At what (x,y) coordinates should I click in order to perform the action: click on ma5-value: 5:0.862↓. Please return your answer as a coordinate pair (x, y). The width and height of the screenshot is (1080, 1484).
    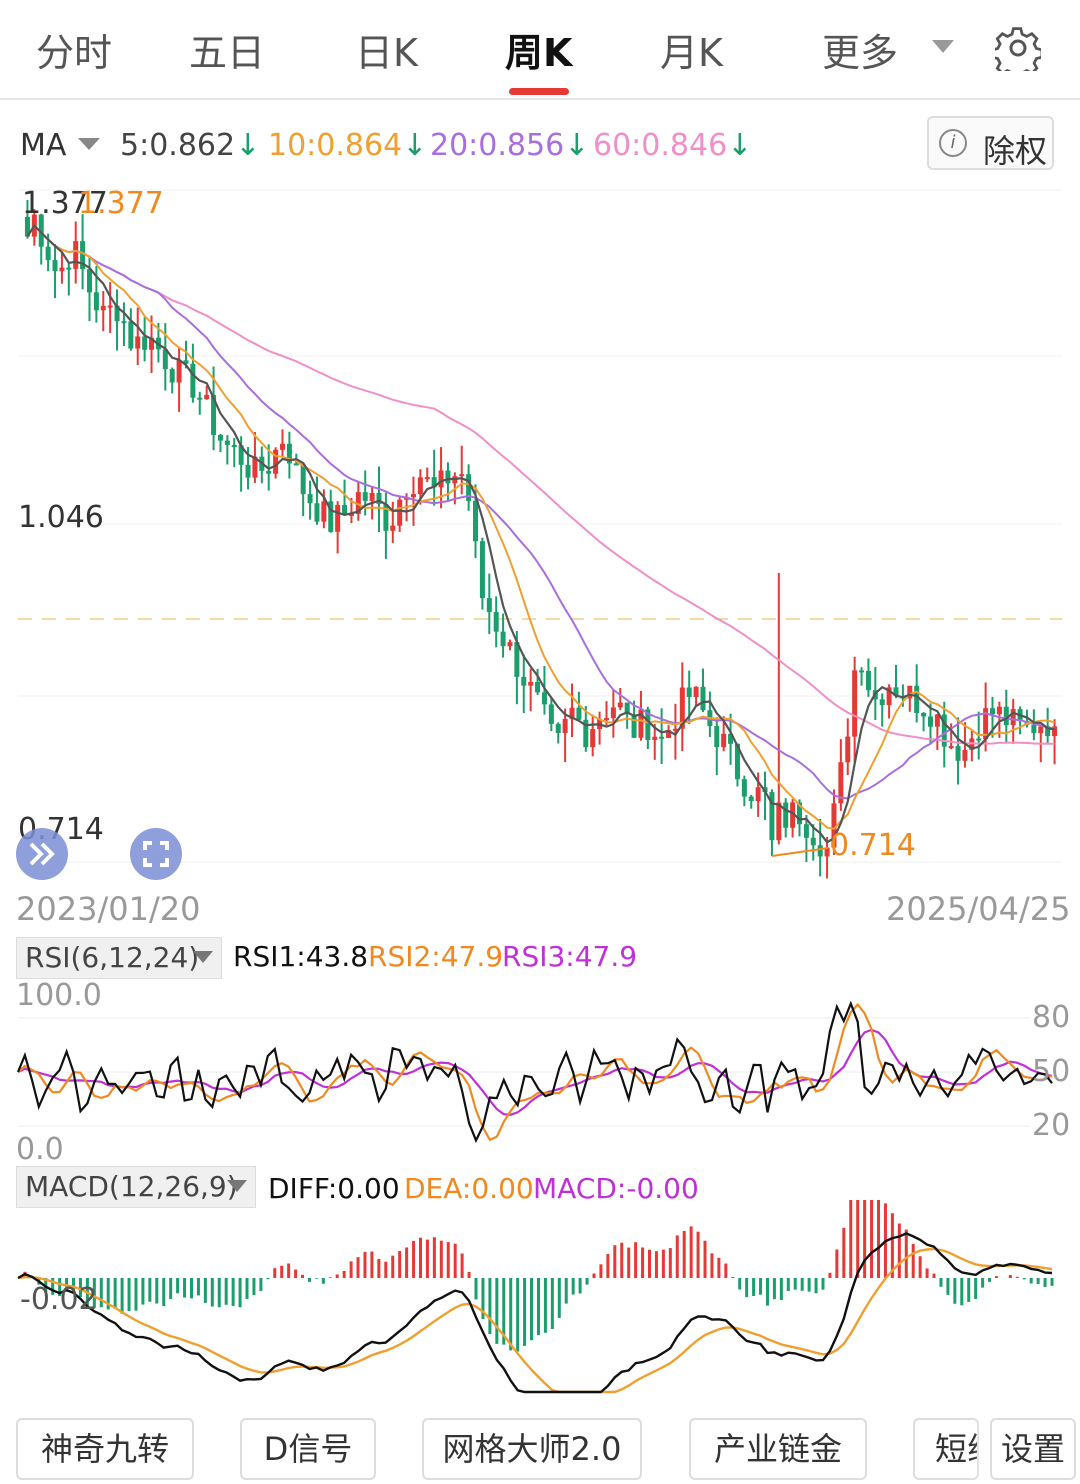
    Looking at the image, I should click on (190, 145).